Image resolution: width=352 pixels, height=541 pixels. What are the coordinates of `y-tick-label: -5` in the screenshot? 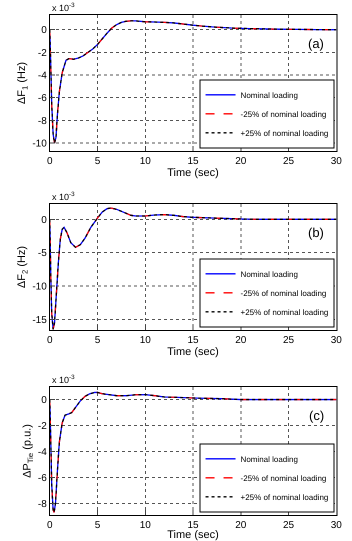 It's located at (43, 254).